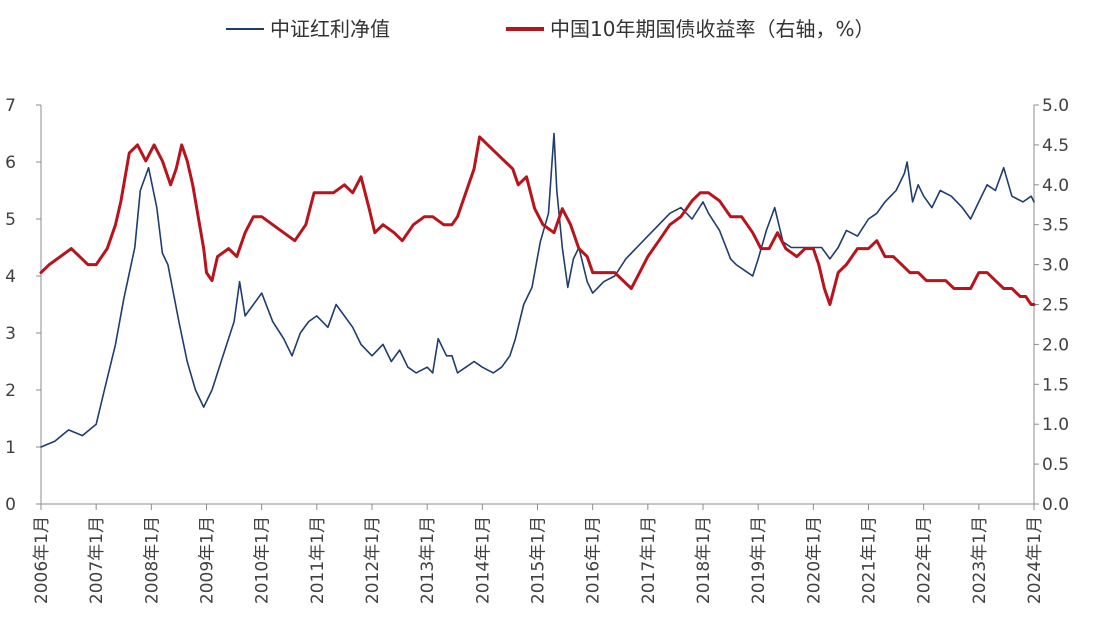 This screenshot has height=630, width=1093. What do you see at coordinates (704, 560) in the screenshot?
I see `x-tick-label: 2018年1月` at bounding box center [704, 560].